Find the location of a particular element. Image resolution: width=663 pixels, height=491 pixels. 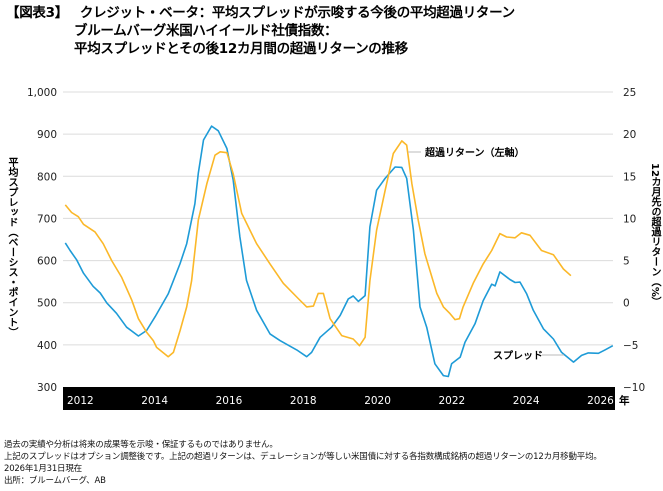

right-axis-label: 12カ月先の超過リターン（%） is located at coordinates (654, 235).